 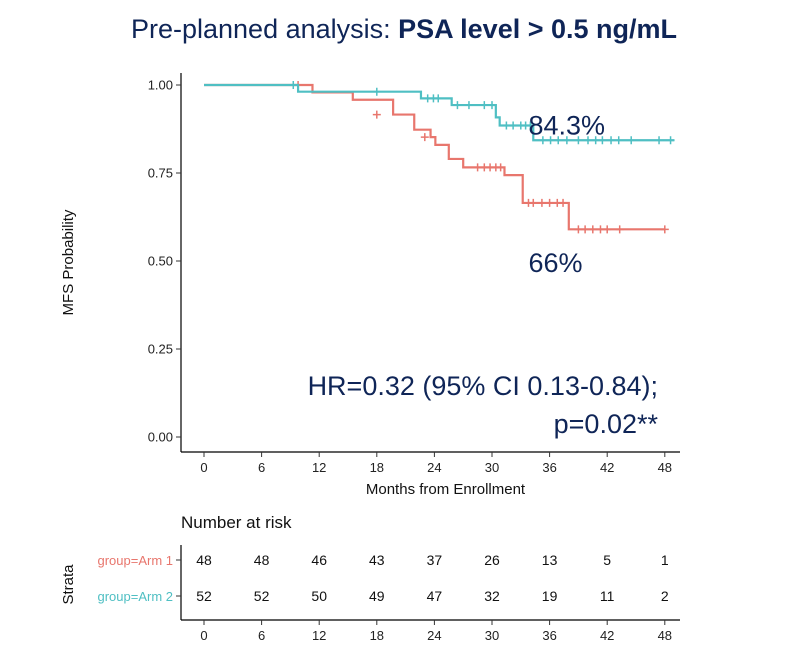 I want to click on risk-count: 5, so click(x=607, y=560).